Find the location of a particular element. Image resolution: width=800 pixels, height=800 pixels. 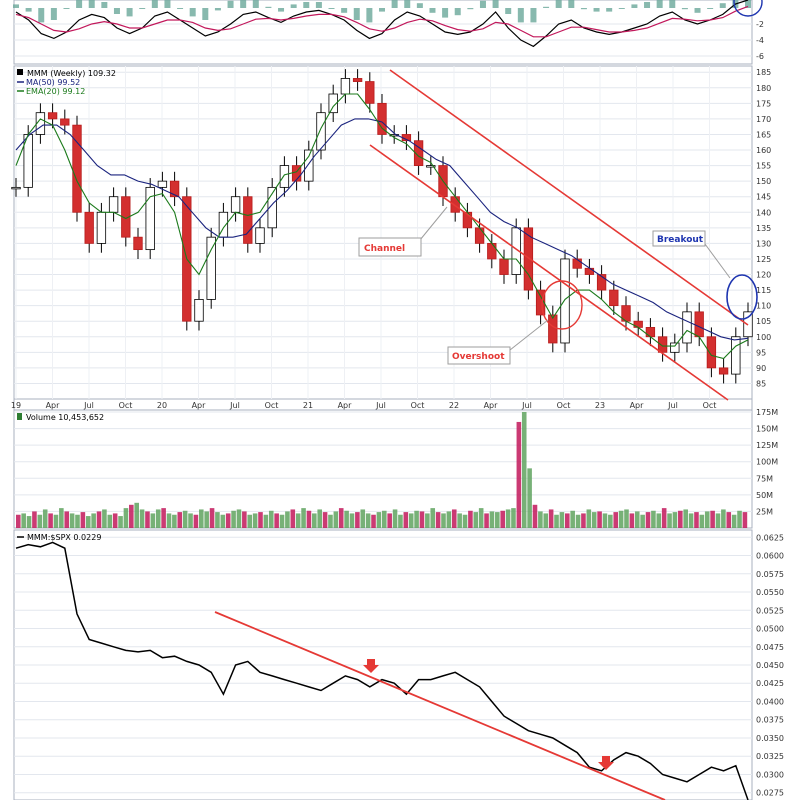

y-tick-label: 0.0425 is located at coordinates (770, 683).